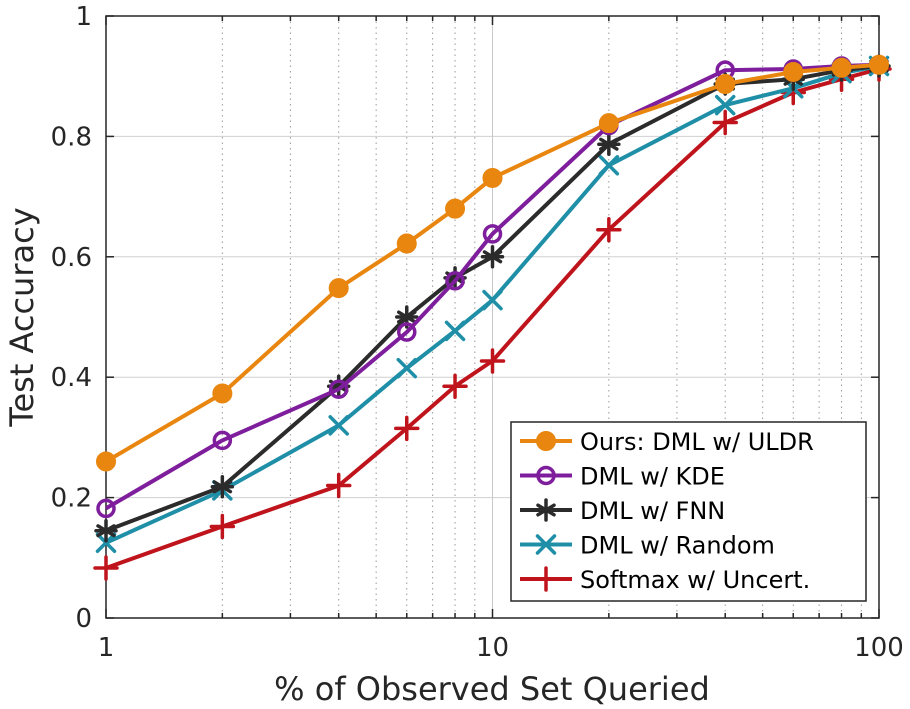  Describe the element at coordinates (22, 317) in the screenshot. I see `y-axis-title: Test Accuracy` at that location.